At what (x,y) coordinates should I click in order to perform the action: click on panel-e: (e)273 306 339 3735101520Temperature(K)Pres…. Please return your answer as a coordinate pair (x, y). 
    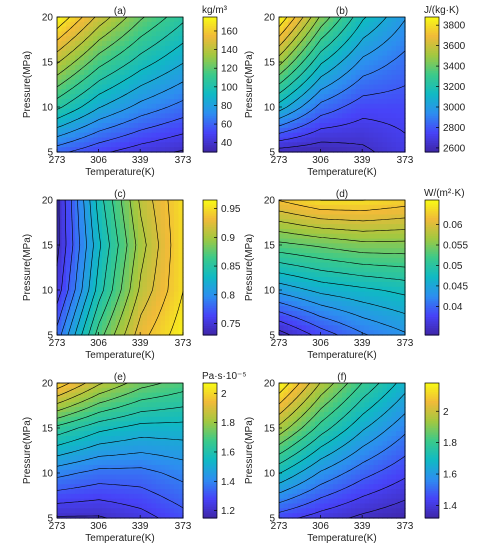
    Looking at the image, I should click on (134, 457).